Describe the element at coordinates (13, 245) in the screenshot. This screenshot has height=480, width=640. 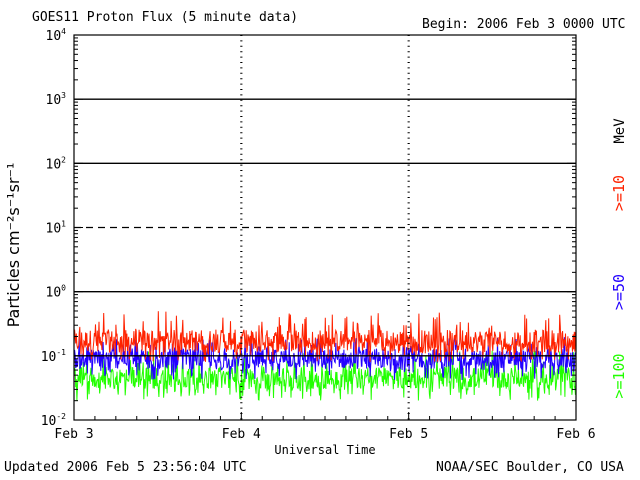
I see `y-axis-label: Particles cm⁻²s⁻¹sr⁻¹` at that location.